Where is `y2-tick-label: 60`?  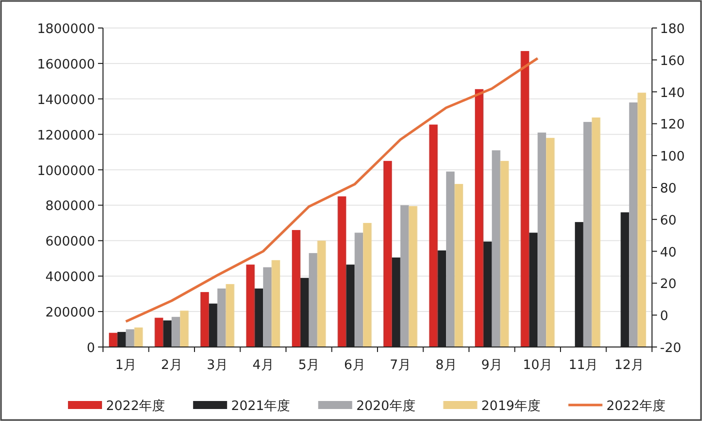 y2-tick-label: 60 is located at coordinates (668, 220).